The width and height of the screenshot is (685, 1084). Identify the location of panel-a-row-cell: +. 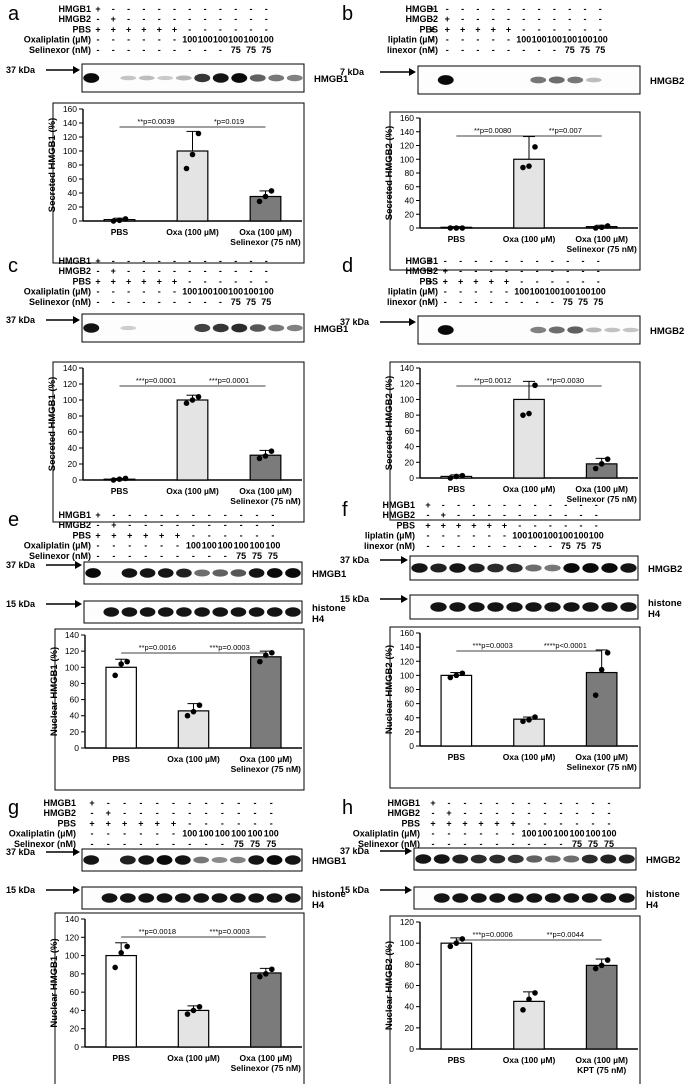
(97, 9).